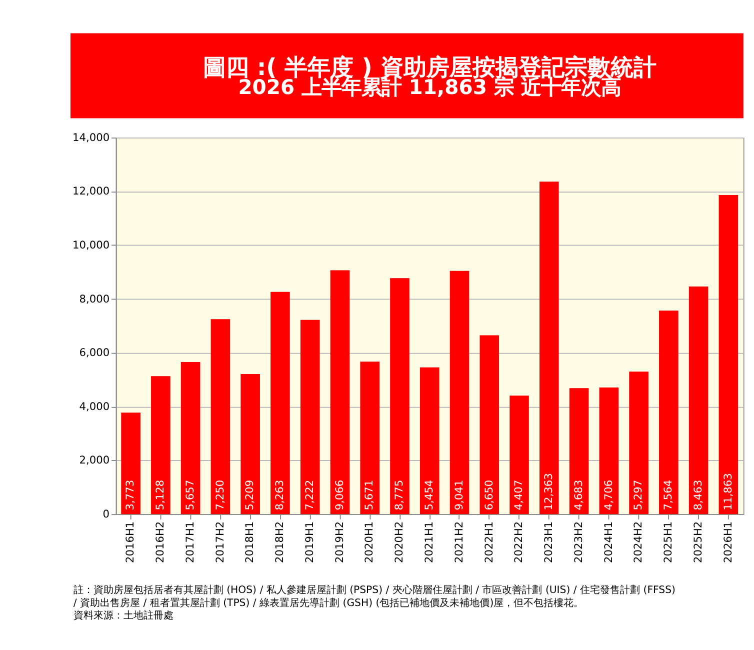 The image size is (754, 650). I want to click on data-label: 4,683, so click(578, 495).